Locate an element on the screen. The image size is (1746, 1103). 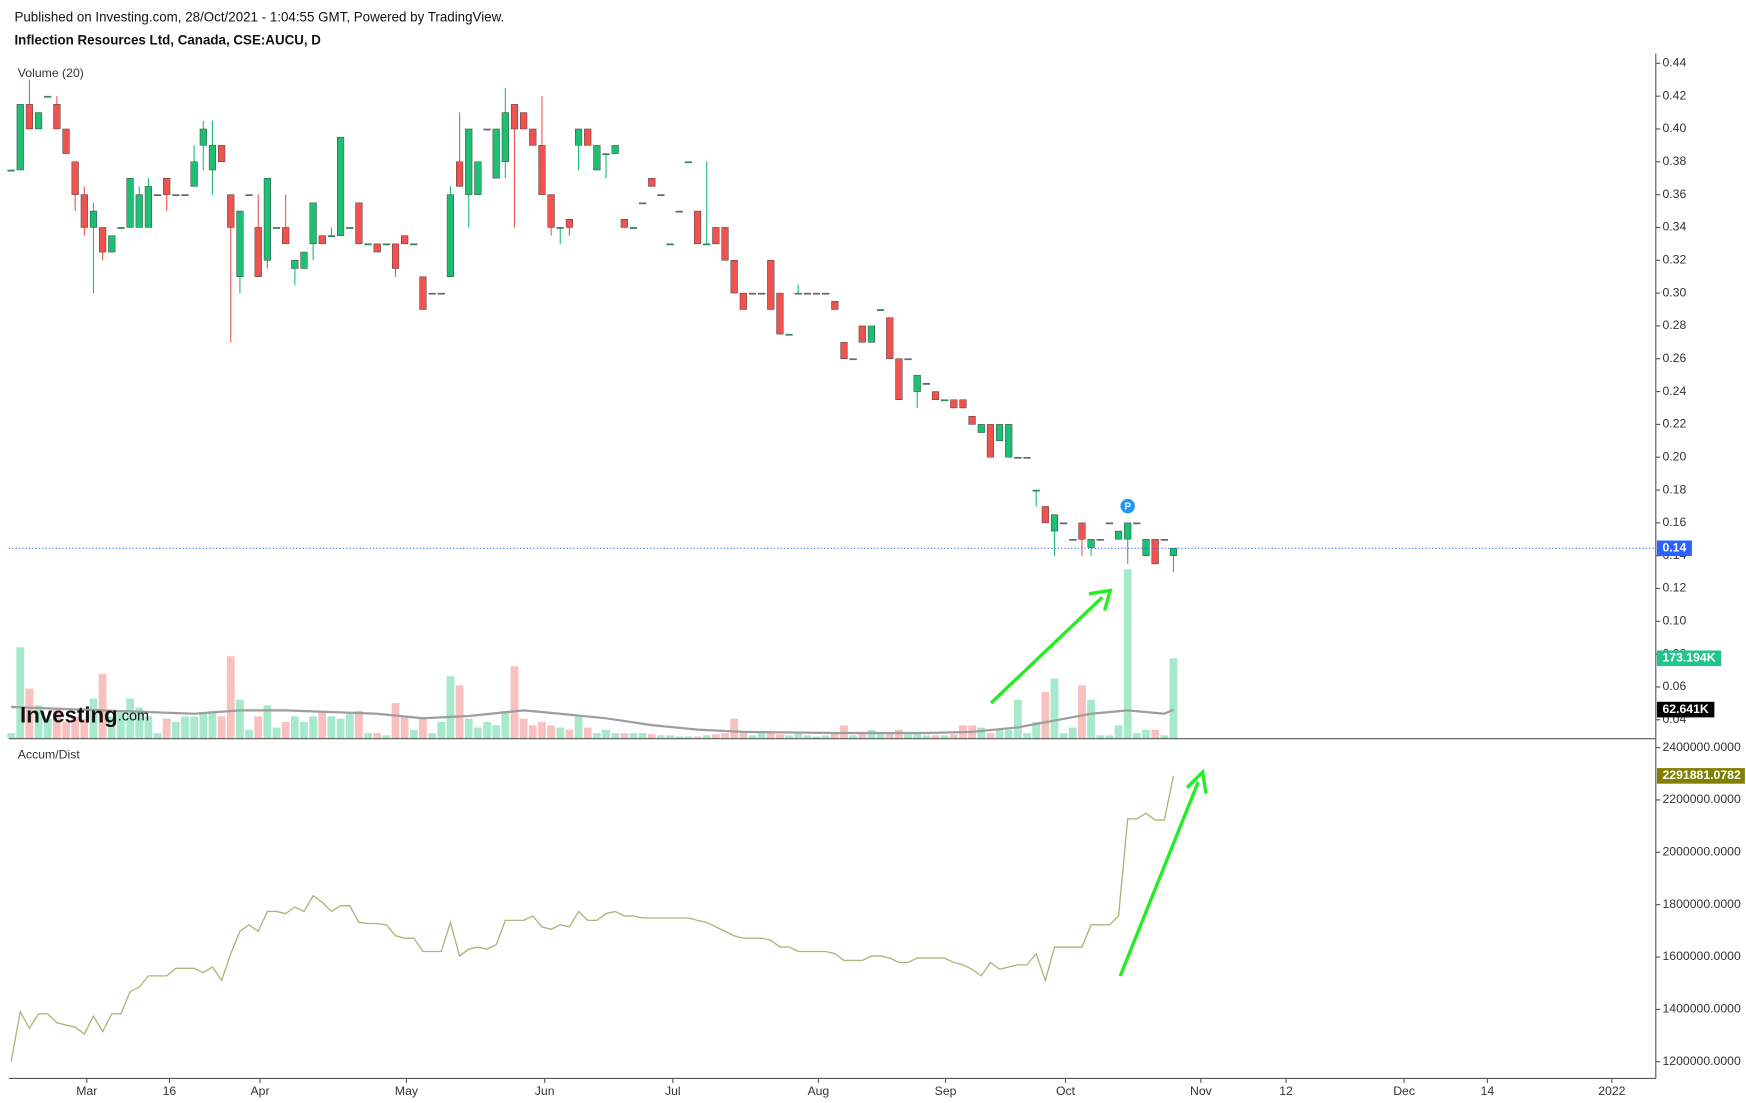
volume-ma-last-label-group: 62.641K is located at coordinates (1685, 709).